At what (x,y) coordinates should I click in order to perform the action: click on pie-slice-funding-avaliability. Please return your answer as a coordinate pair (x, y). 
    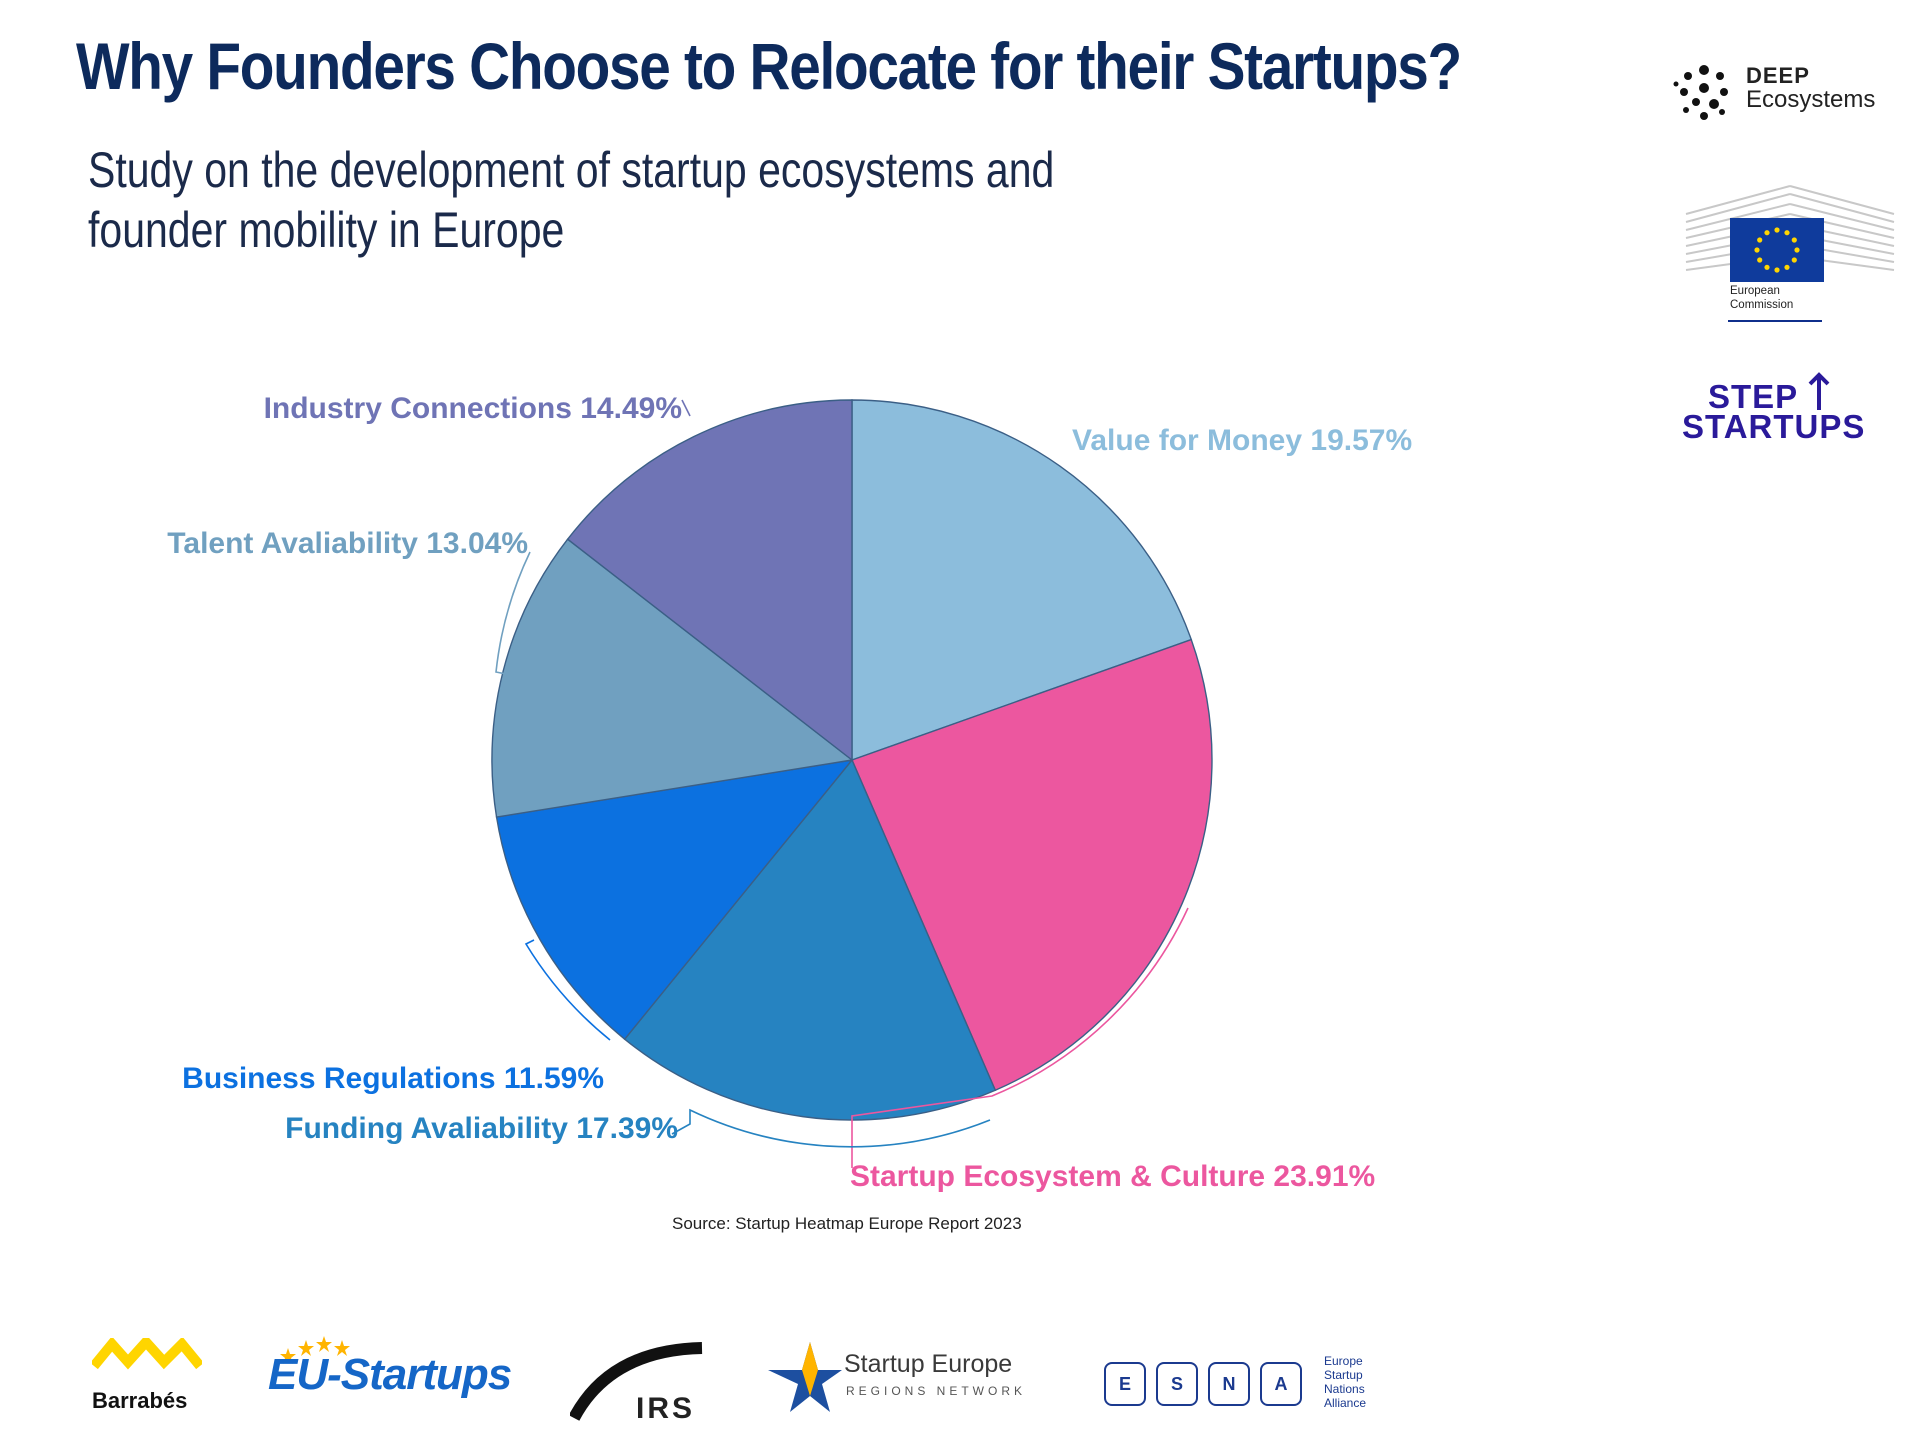
    Looking at the image, I should click on (810, 939).